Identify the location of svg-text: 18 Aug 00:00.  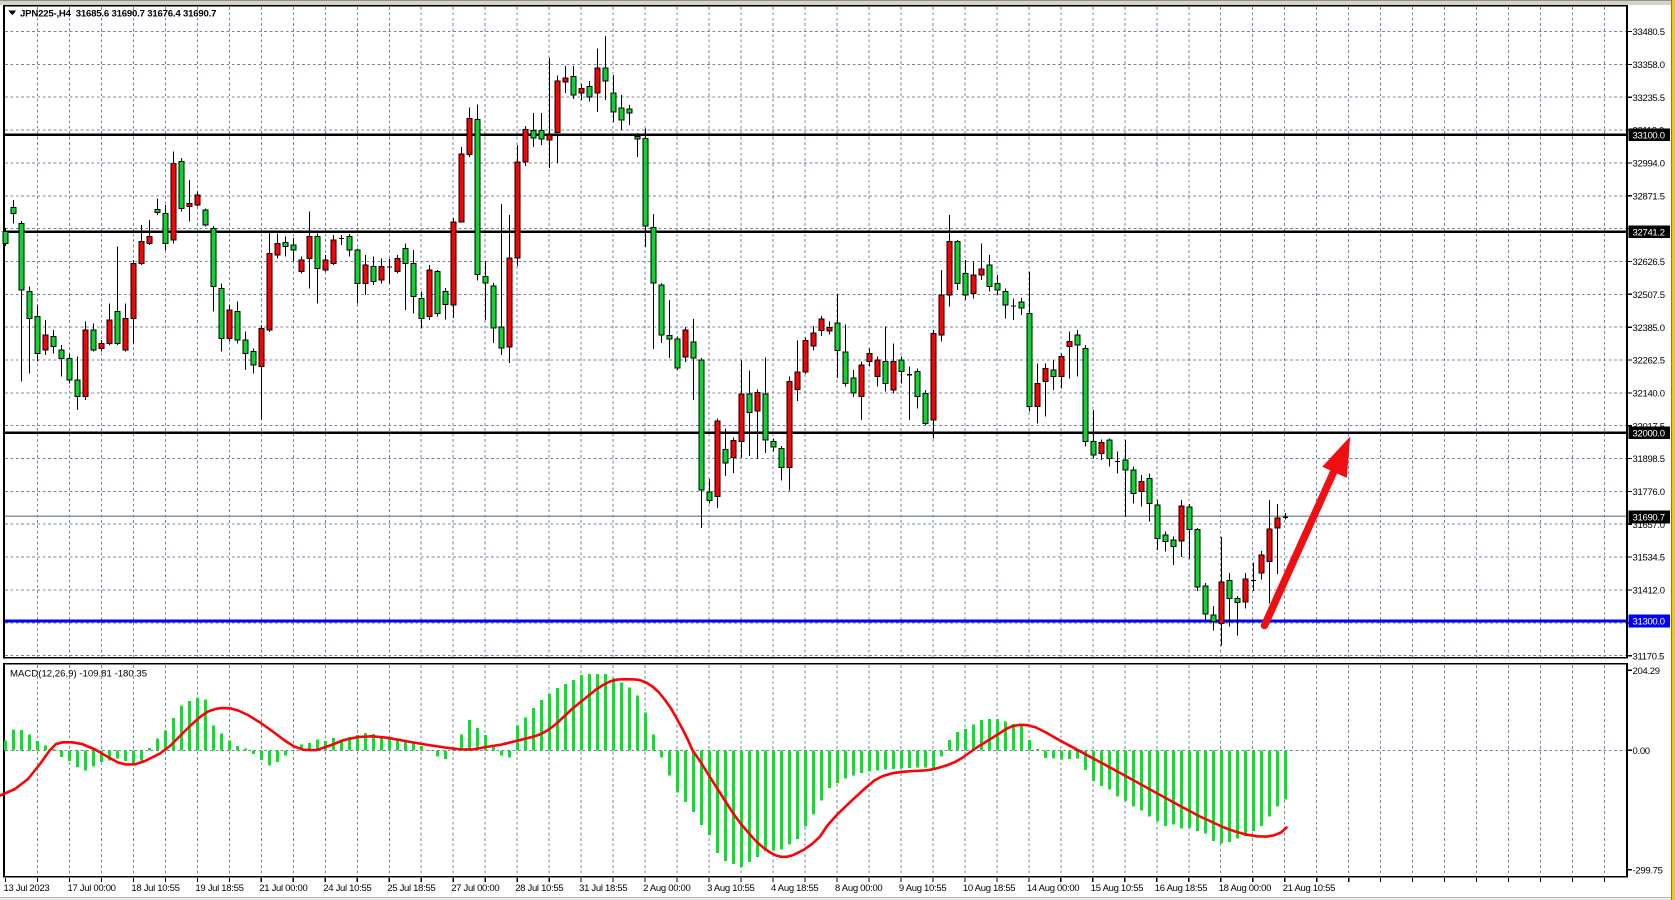
(1245, 888).